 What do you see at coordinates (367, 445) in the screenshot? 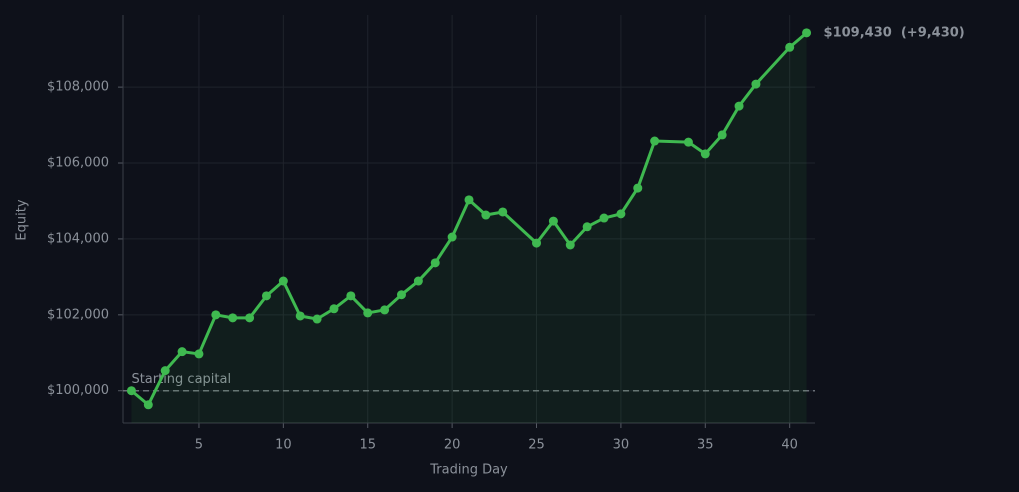
I see `x-tick-label: 15` at bounding box center [367, 445].